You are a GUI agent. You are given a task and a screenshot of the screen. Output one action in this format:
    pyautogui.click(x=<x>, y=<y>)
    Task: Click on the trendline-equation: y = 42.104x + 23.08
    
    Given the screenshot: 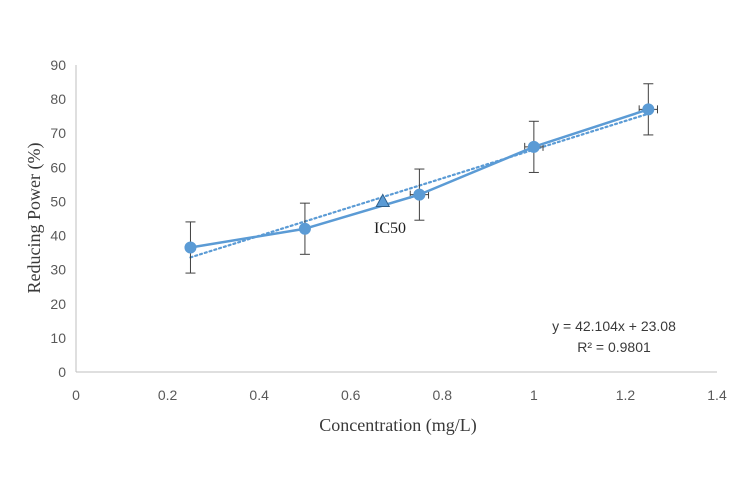 What is the action you would take?
    pyautogui.click(x=614, y=326)
    